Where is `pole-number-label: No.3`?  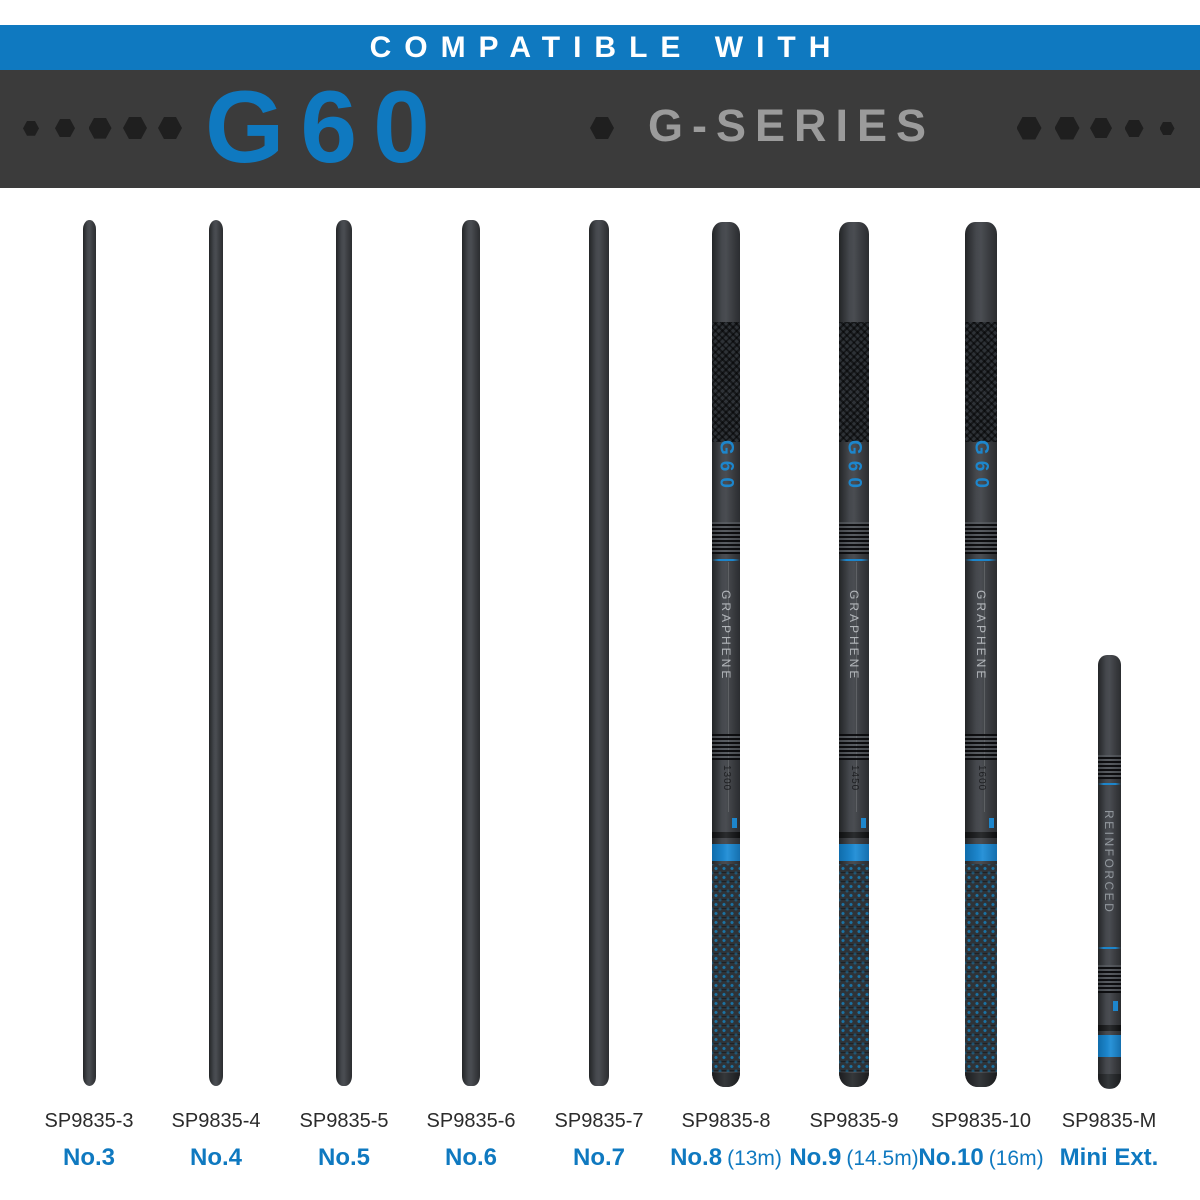 pole-number-label: No.3 is located at coordinates (89, 1158).